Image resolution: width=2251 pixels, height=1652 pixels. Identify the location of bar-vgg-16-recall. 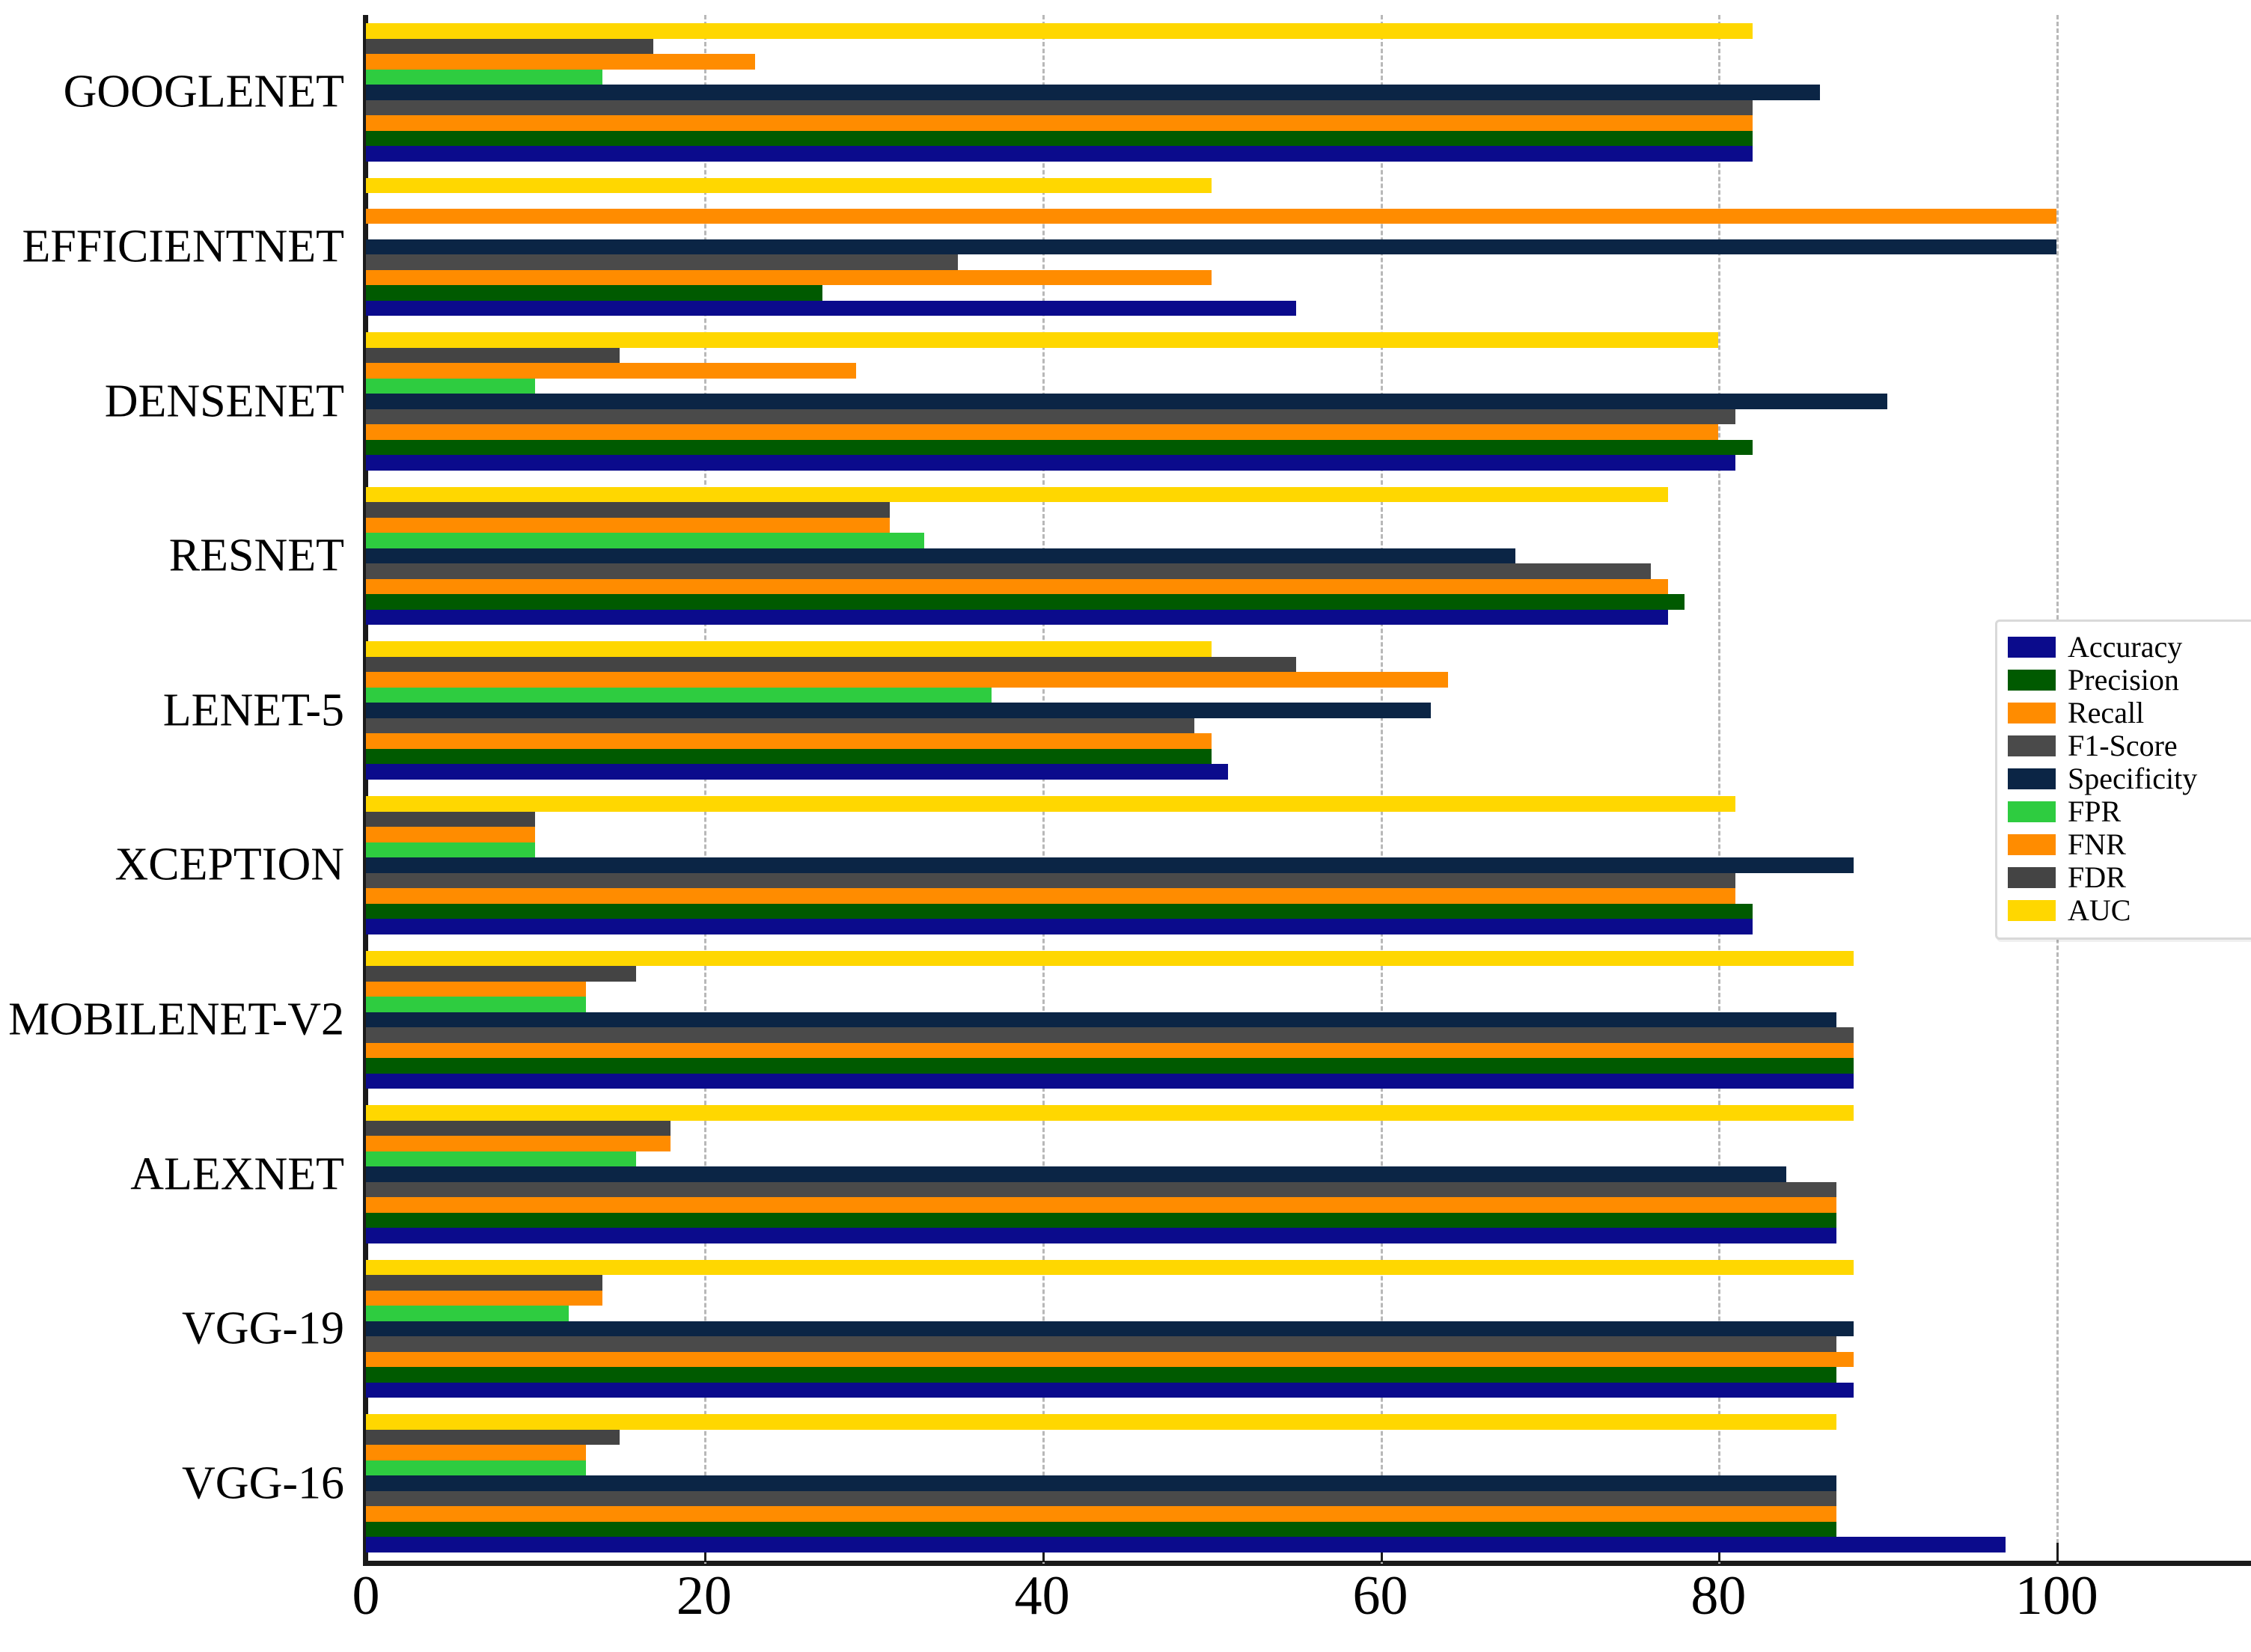
(1102, 1514).